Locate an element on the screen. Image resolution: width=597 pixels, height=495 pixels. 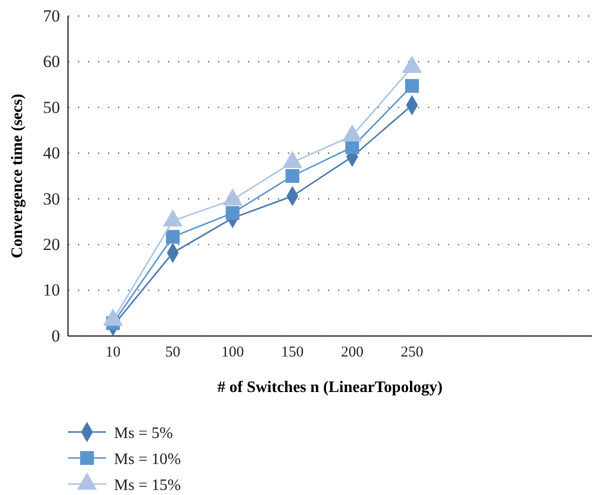
x-tick-label: 100 is located at coordinates (232, 352).